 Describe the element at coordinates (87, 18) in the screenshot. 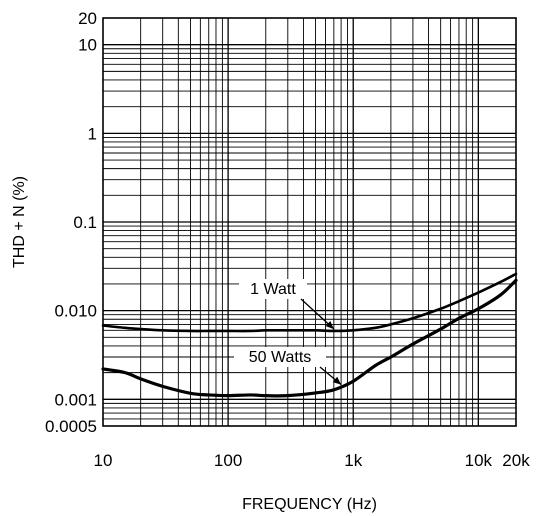

I see `y-tick-label: 20` at that location.